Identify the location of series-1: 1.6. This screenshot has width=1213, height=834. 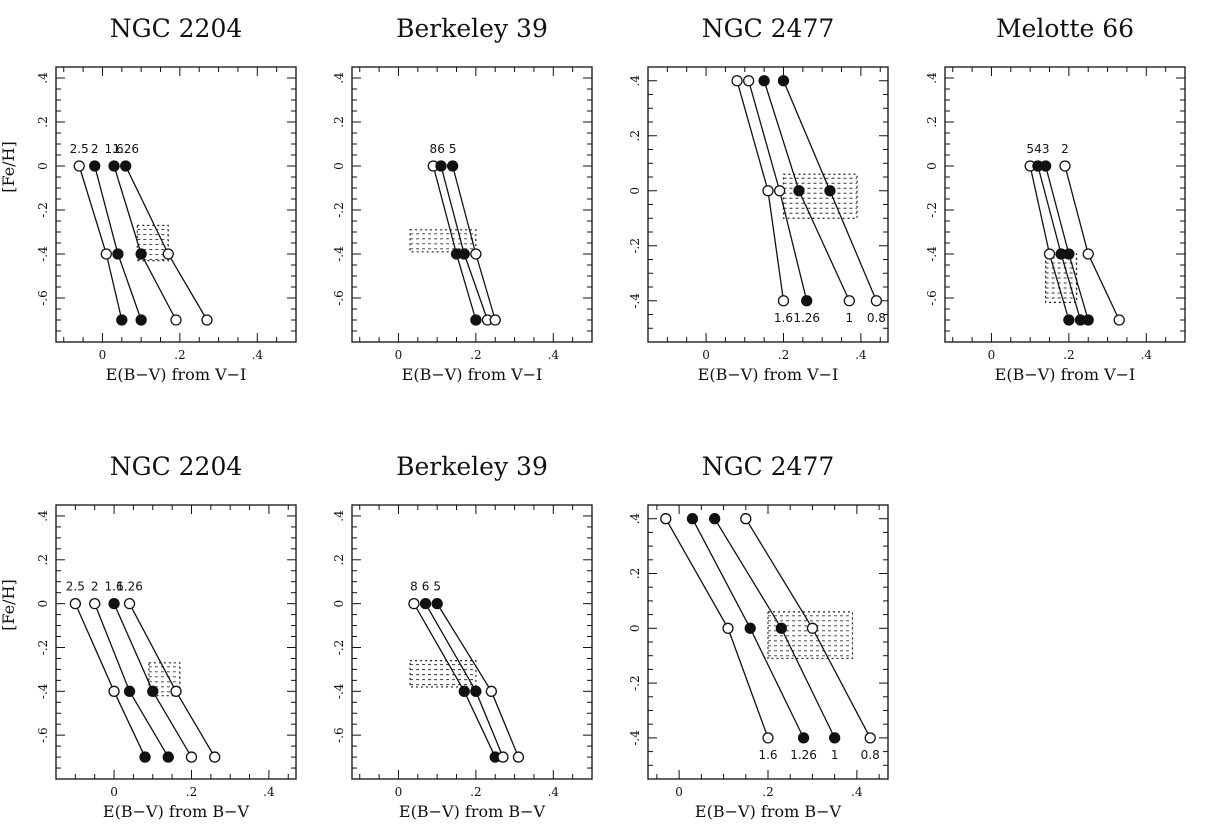
(719, 637).